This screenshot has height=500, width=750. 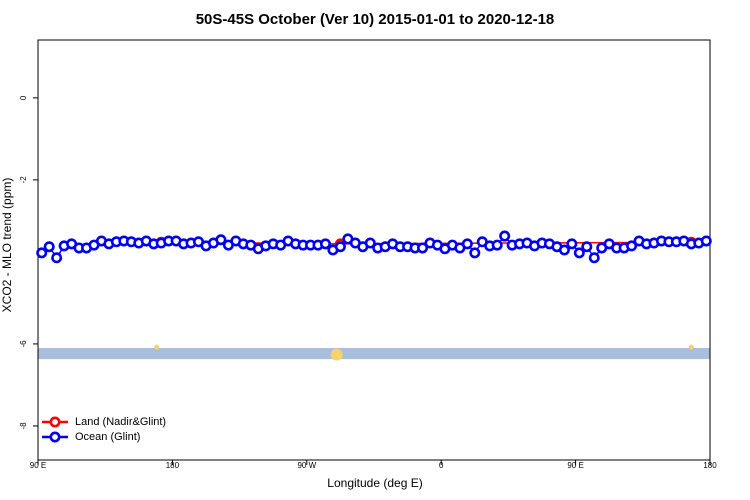 I want to click on band, so click(x=374, y=354).